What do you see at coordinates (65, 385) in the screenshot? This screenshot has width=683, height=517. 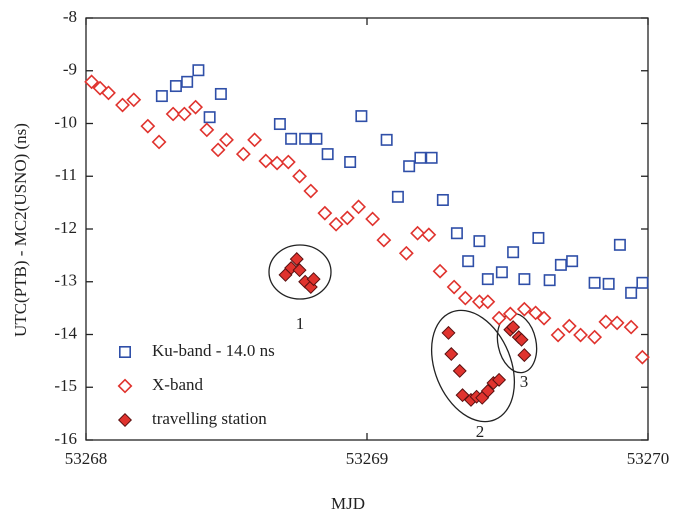 I see `y-tick-label: -15` at bounding box center [65, 385].